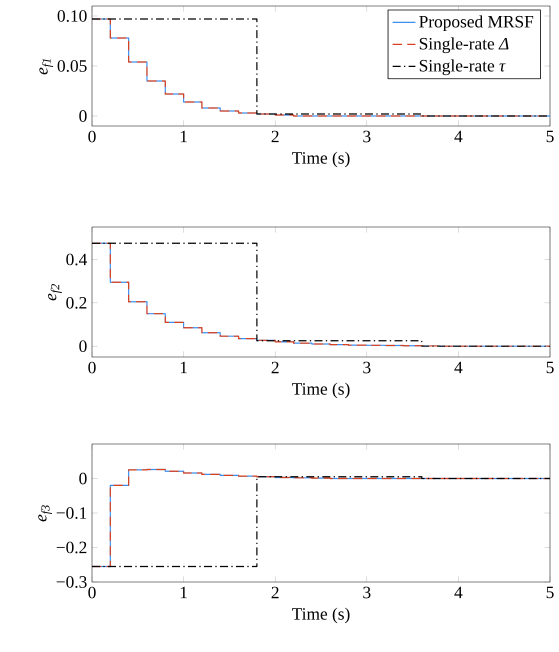  I want to click on y-tick-label: −0.1, so click(71, 513).